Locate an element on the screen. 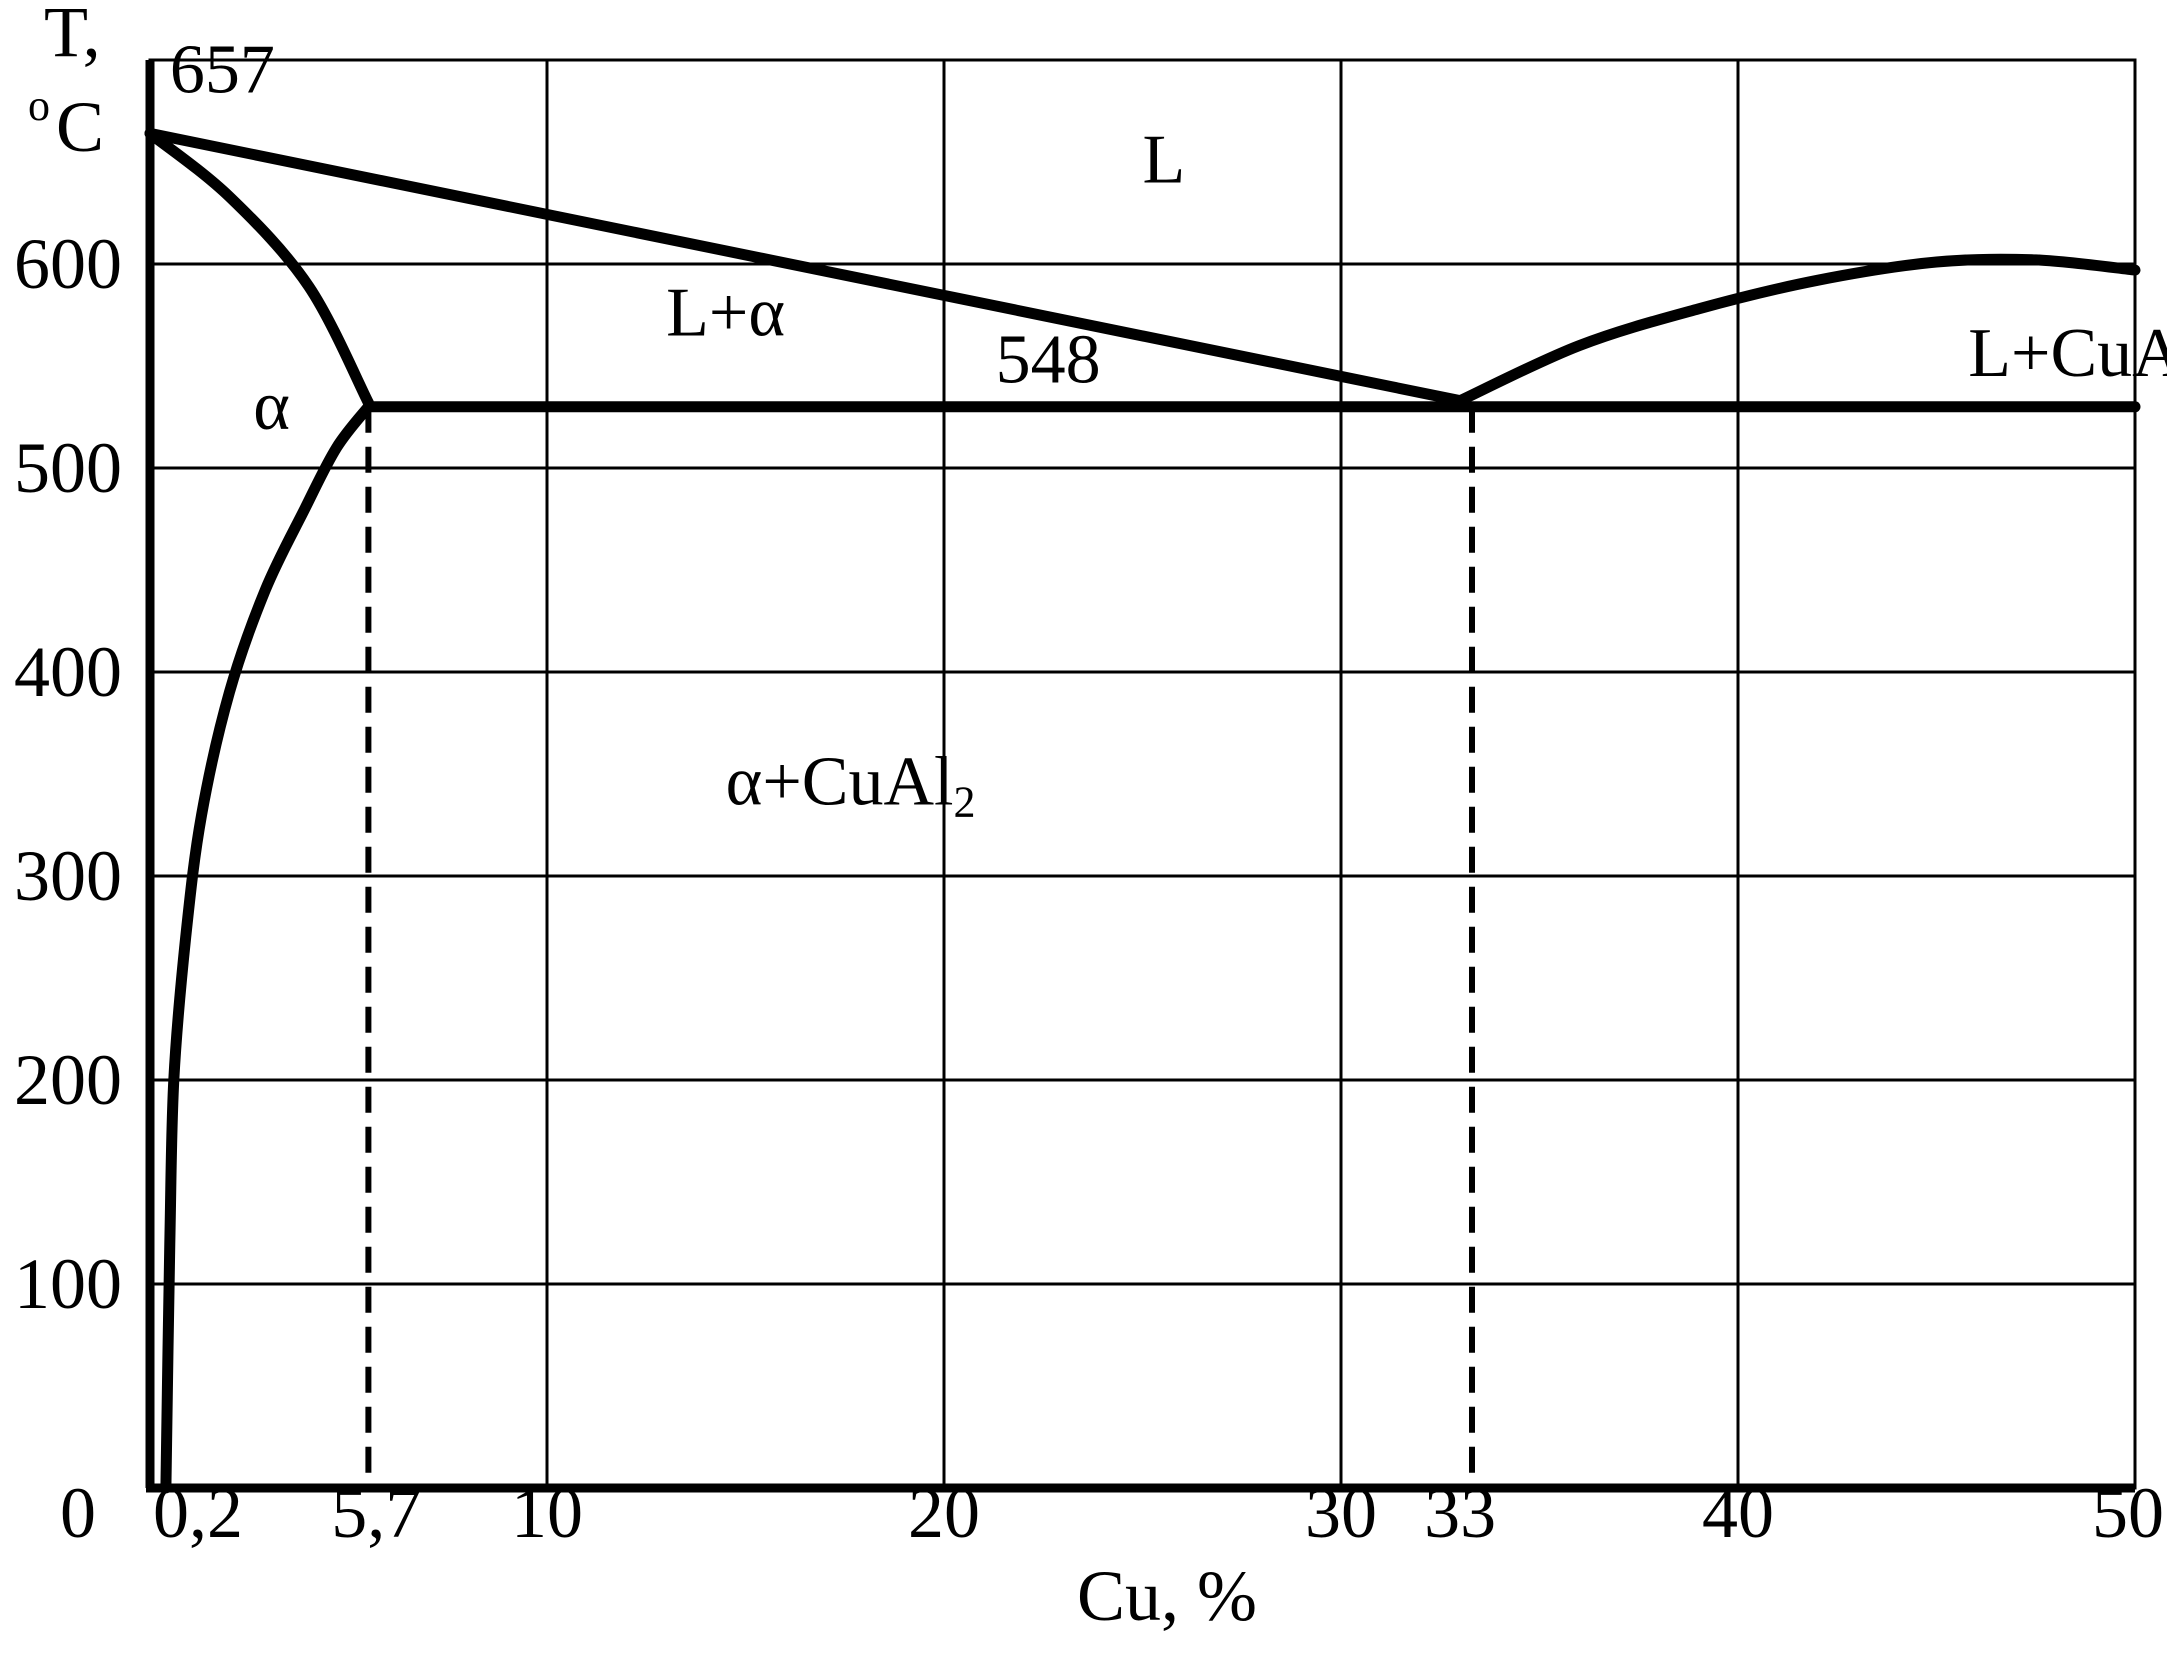 The height and width of the screenshot is (1666, 2167). annotation-melting-point: 657 is located at coordinates (222, 70).